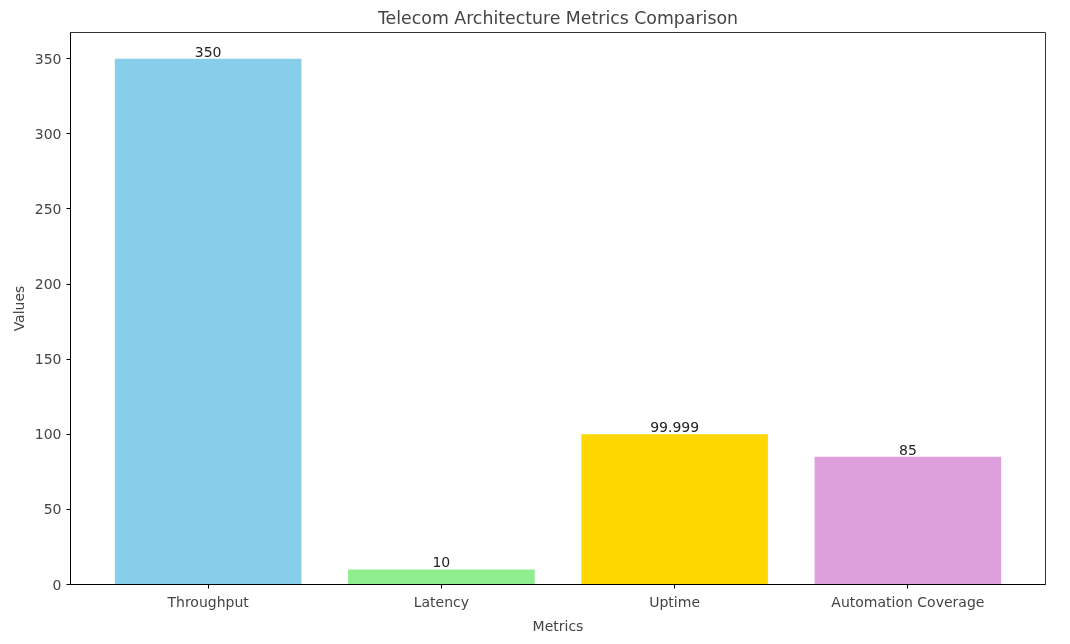 The height and width of the screenshot is (644, 1070). I want to click on y-tick-label: 300, so click(48, 133).